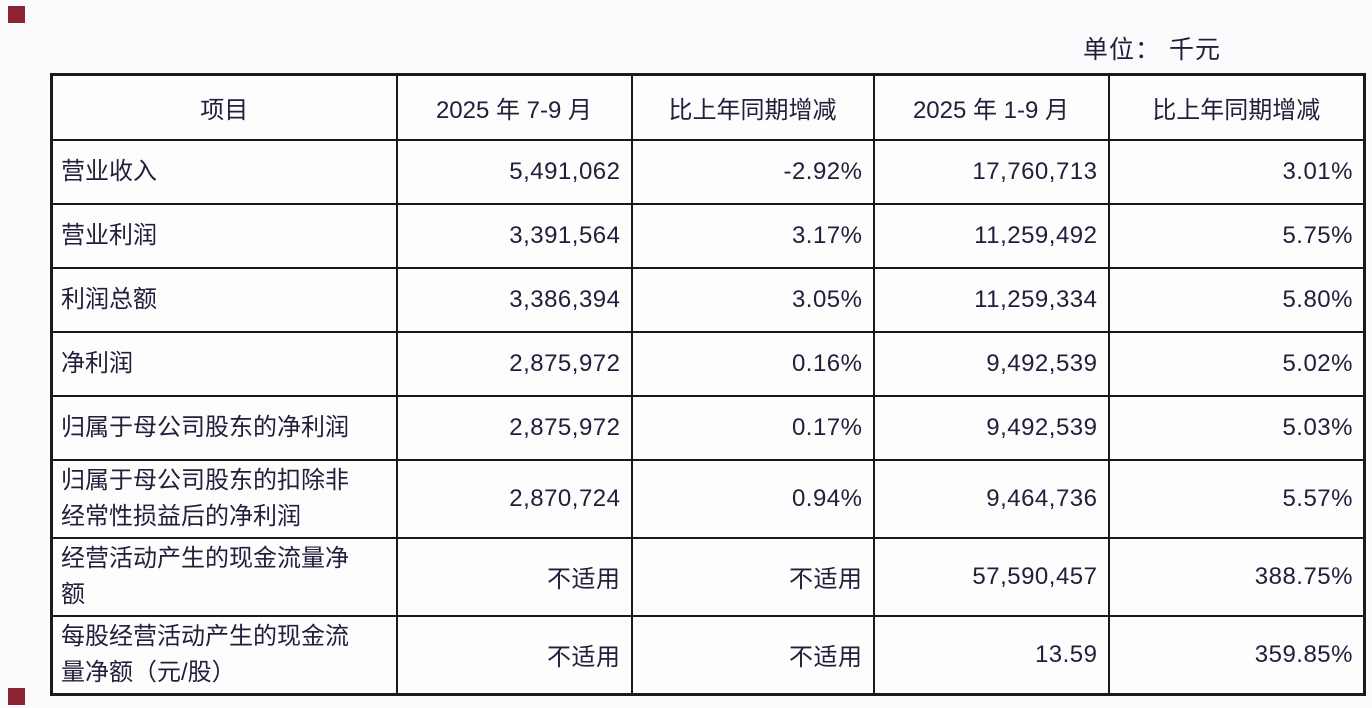  I want to click on table-row: 营业利润 3,391,564 3.17% 11,259,492 5.75%, so click(708, 235).